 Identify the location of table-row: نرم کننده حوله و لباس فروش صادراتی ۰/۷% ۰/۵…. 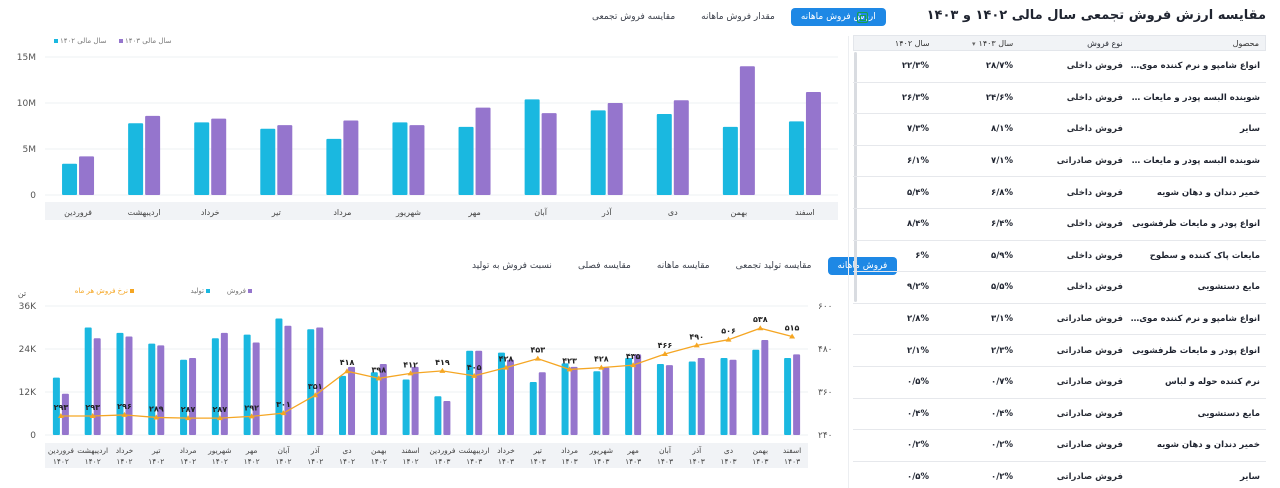
(1059, 383).